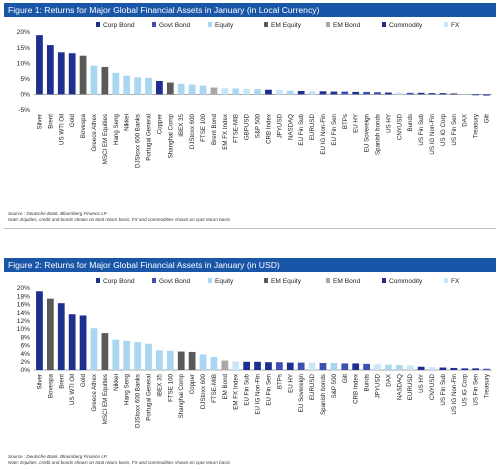 The image size is (500, 469). I want to click on y-tick-label: 14%, so click(23, 313).